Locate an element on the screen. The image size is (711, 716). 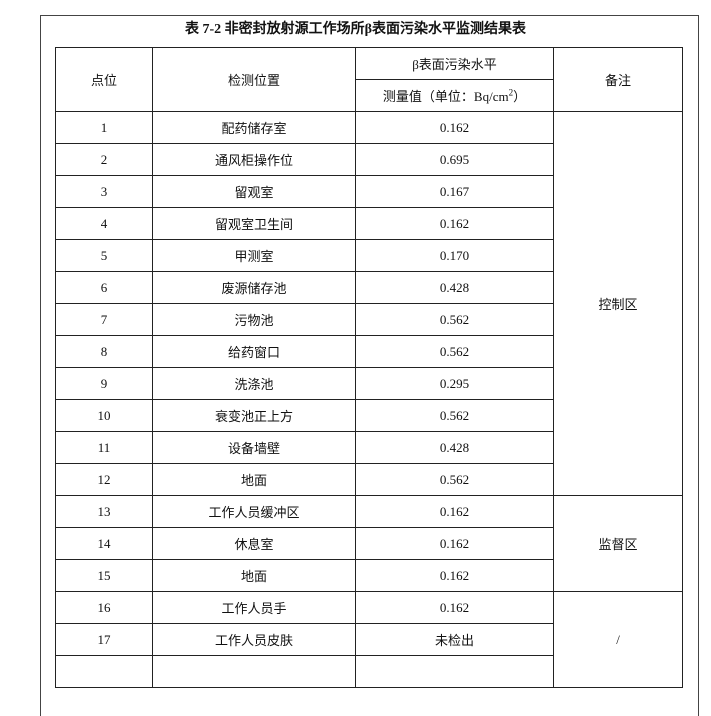
table-row: 13 工作人员缓冲区 0.162 监督区 is located at coordinates (369, 543).